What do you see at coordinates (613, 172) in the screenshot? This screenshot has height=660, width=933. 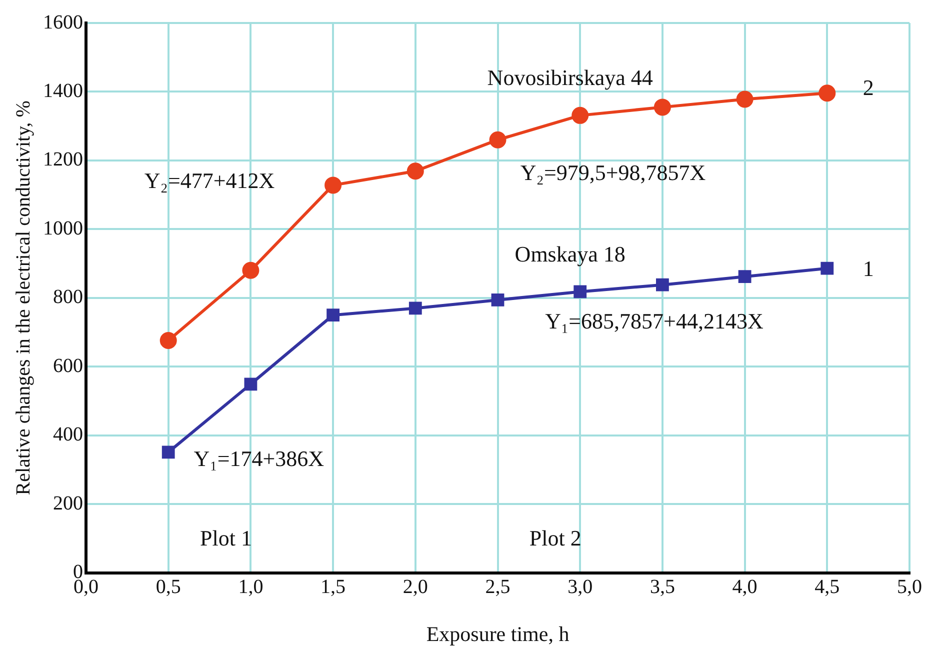 I see `annotation: Y₂=979,5+98,7857X` at bounding box center [613, 172].